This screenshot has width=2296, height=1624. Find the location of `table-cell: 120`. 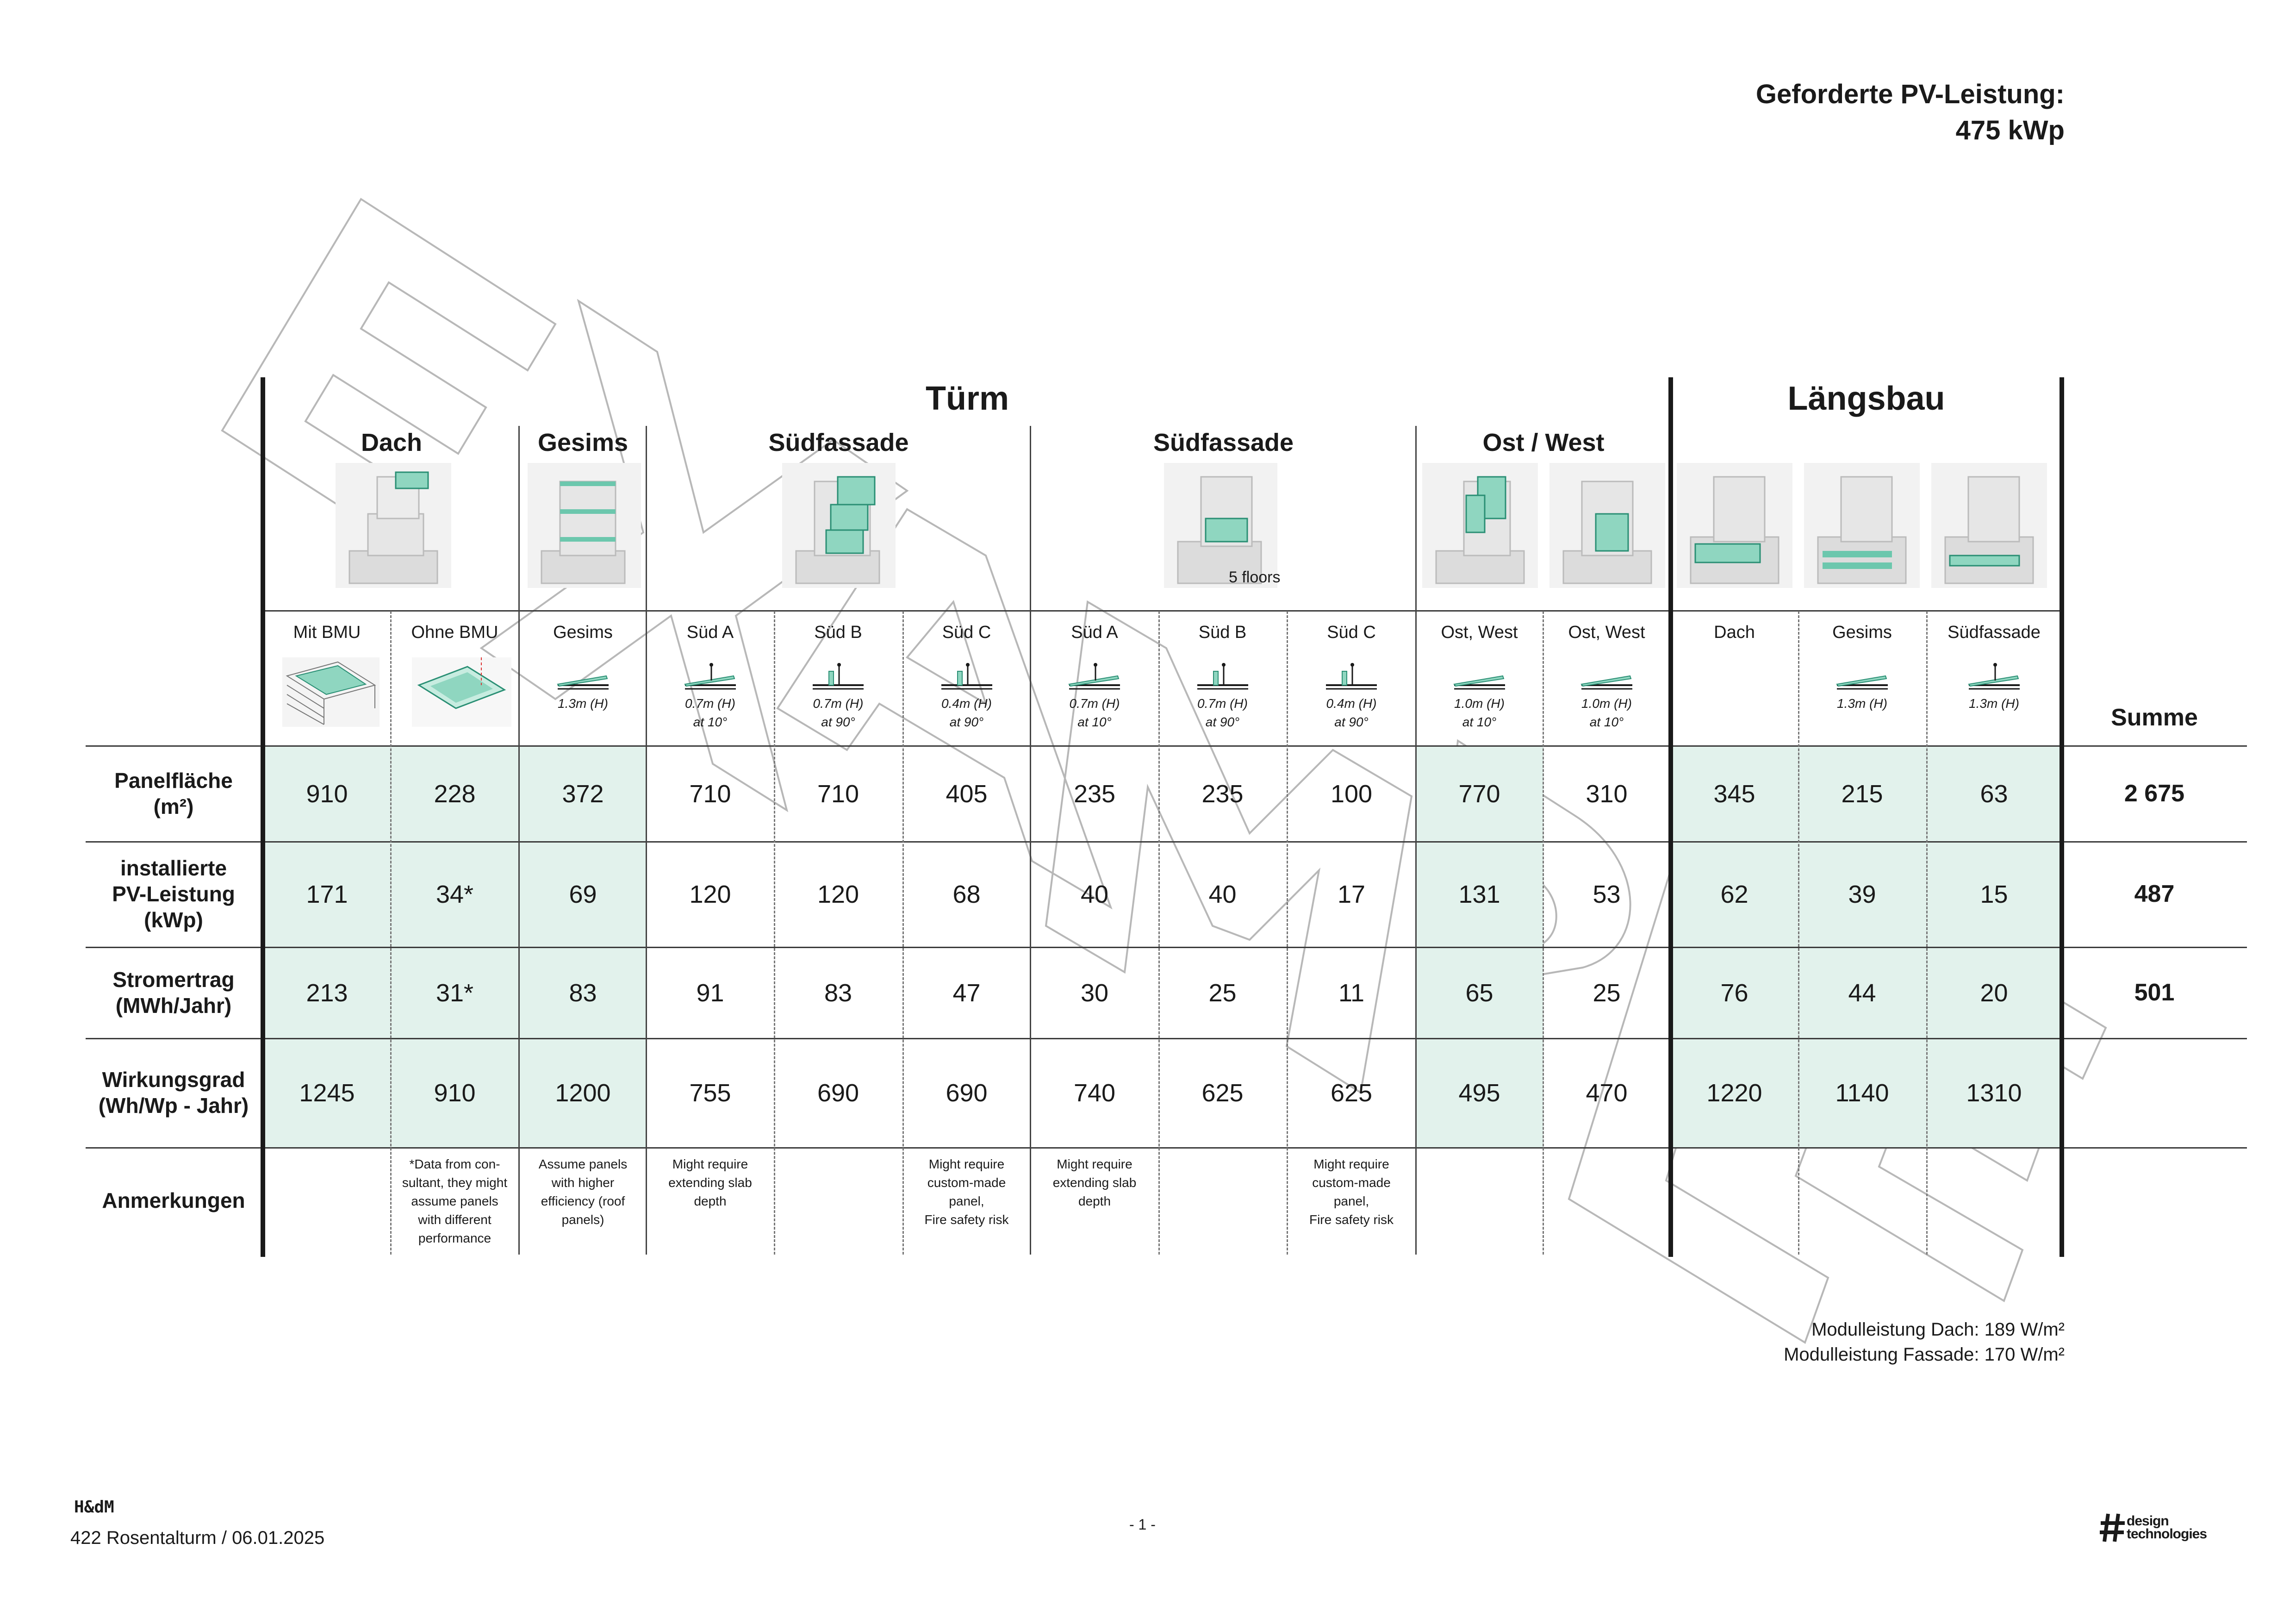

table-cell: 120 is located at coordinates (710, 894).